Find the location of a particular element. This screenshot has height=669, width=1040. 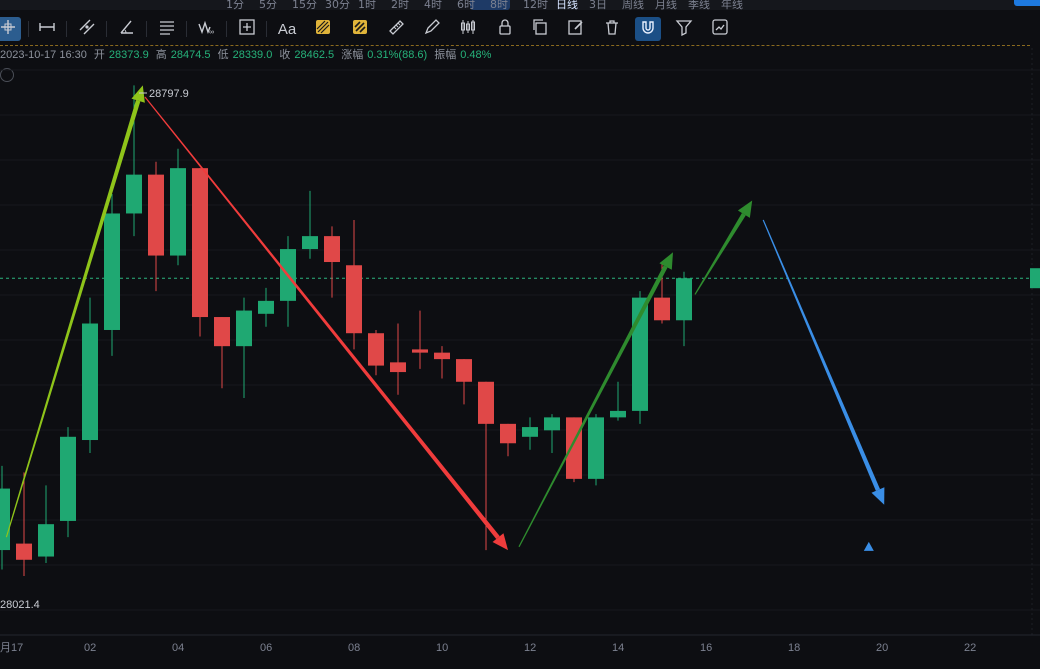

tool-edit is located at coordinates (576, 29).